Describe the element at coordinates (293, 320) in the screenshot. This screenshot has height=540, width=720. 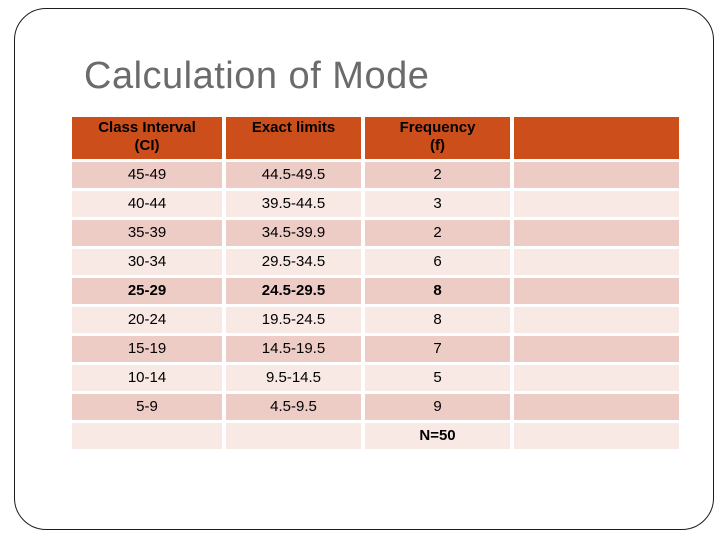
I see `cell-exact-limits: 19.5-24.5` at that location.